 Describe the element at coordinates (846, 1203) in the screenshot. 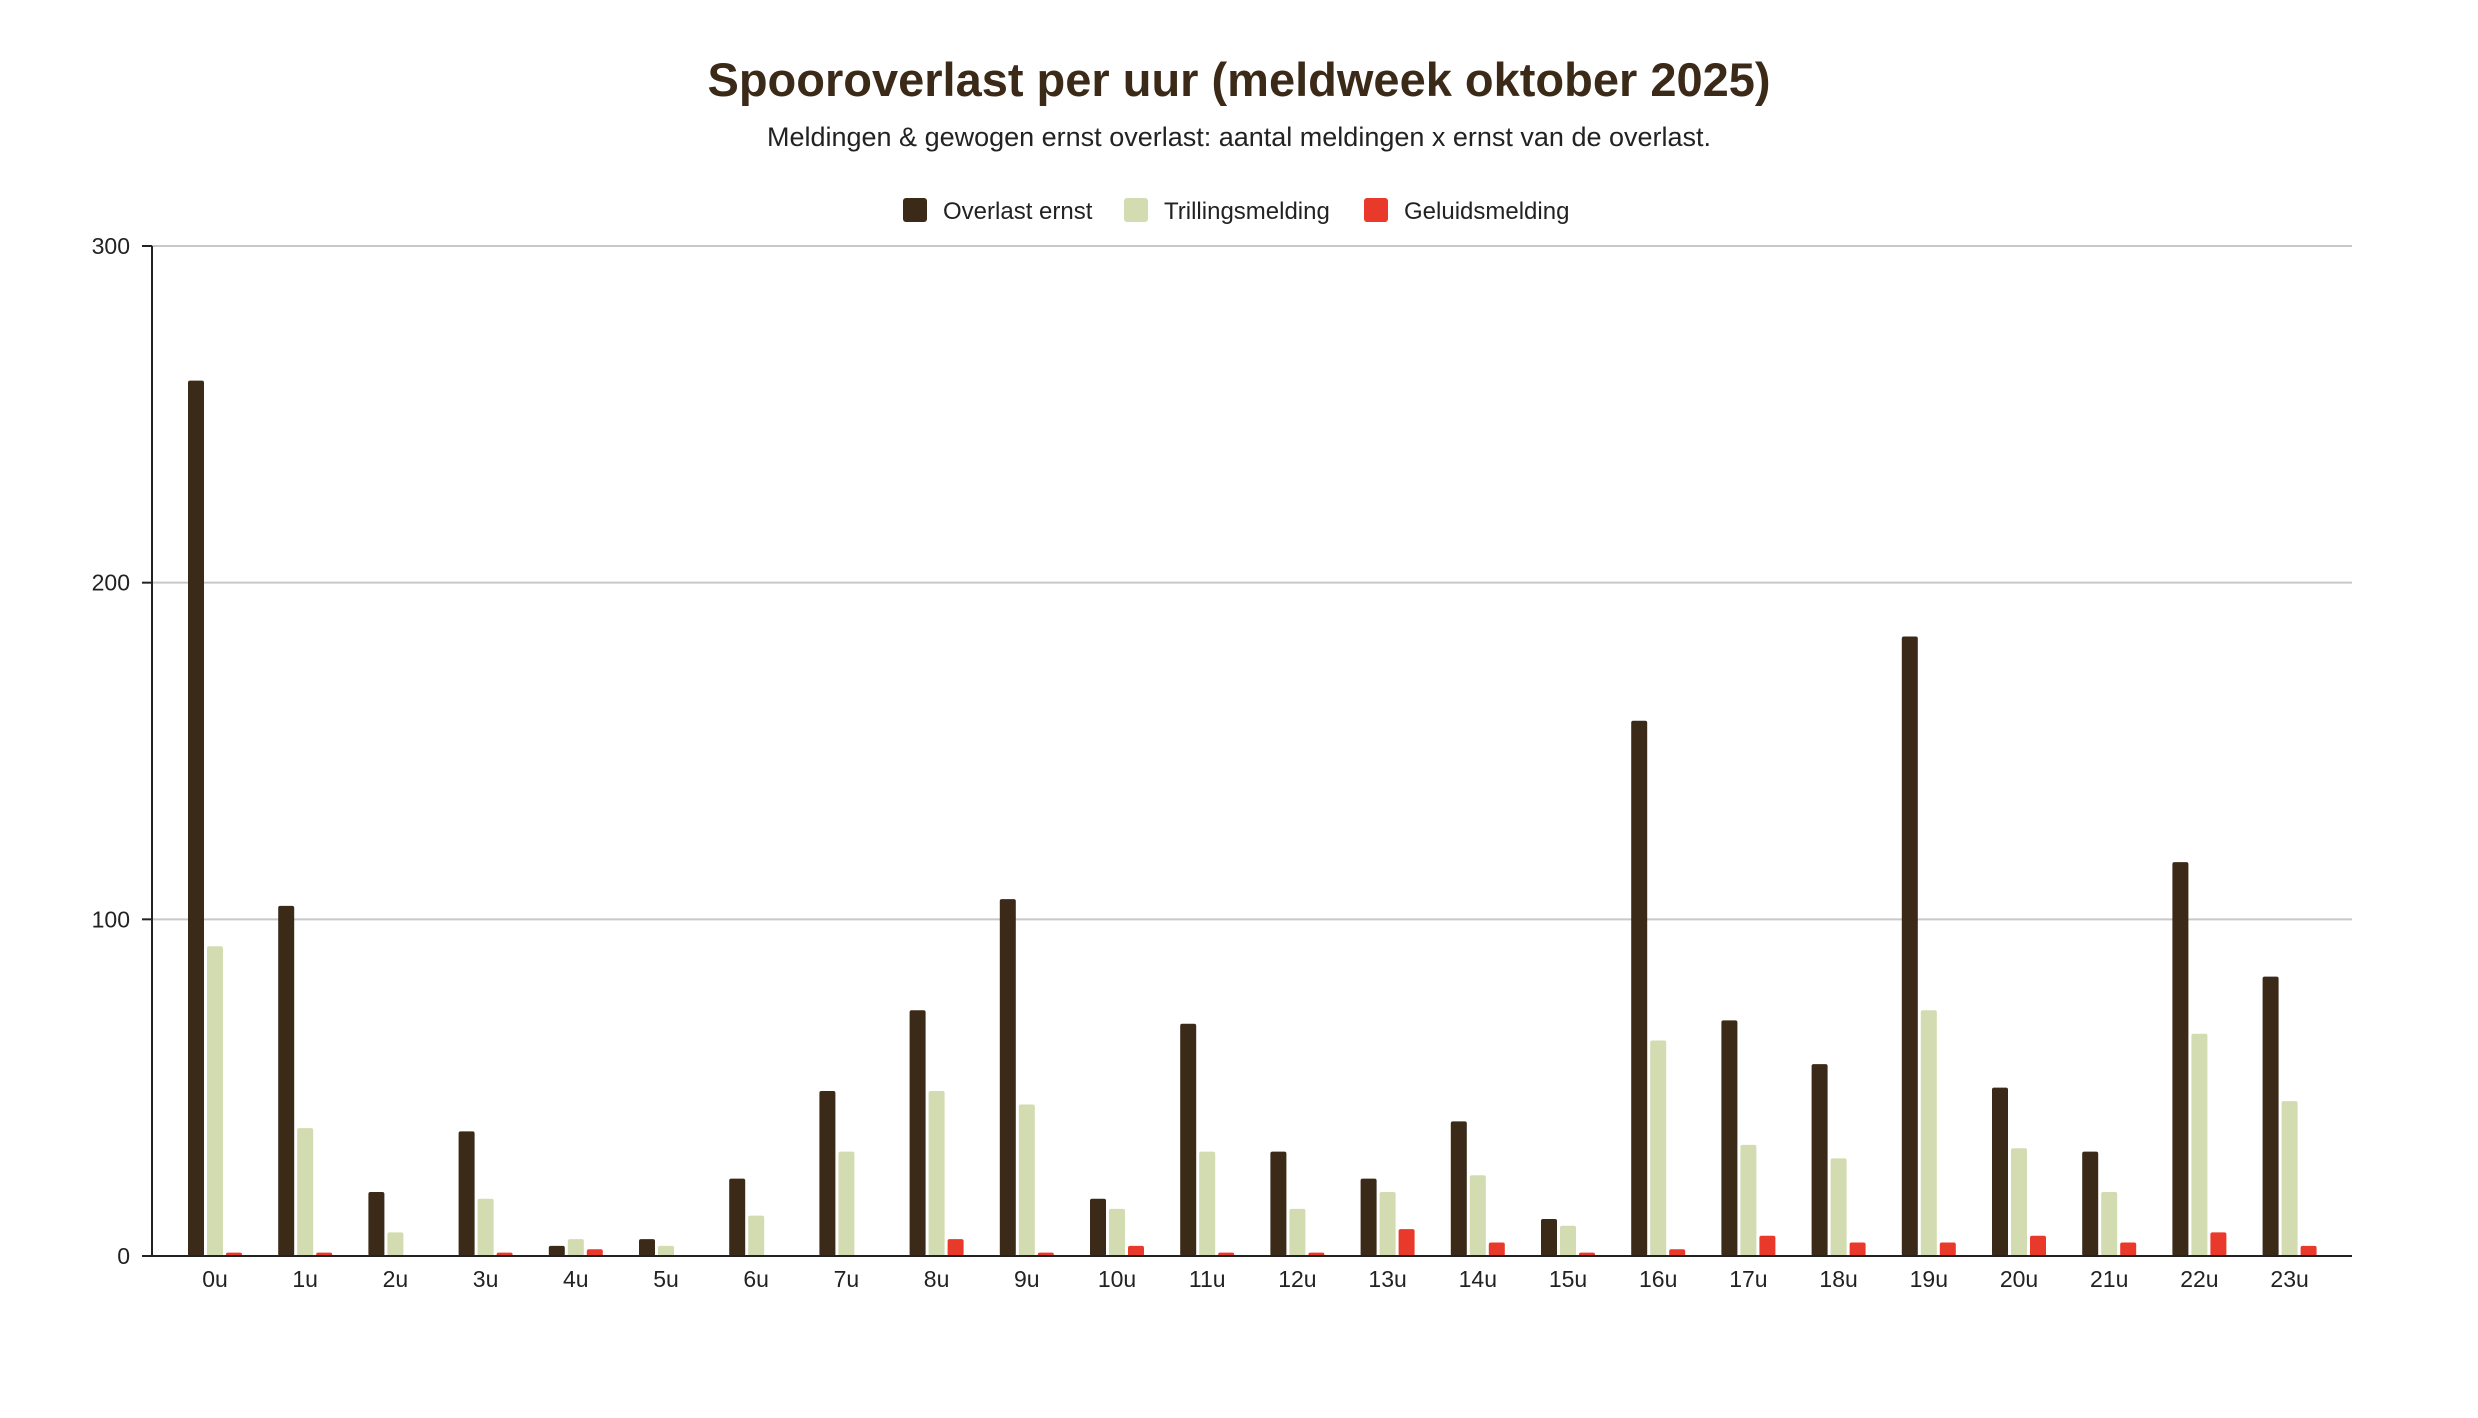

I see `bar-trillingsmelding-7u` at that location.